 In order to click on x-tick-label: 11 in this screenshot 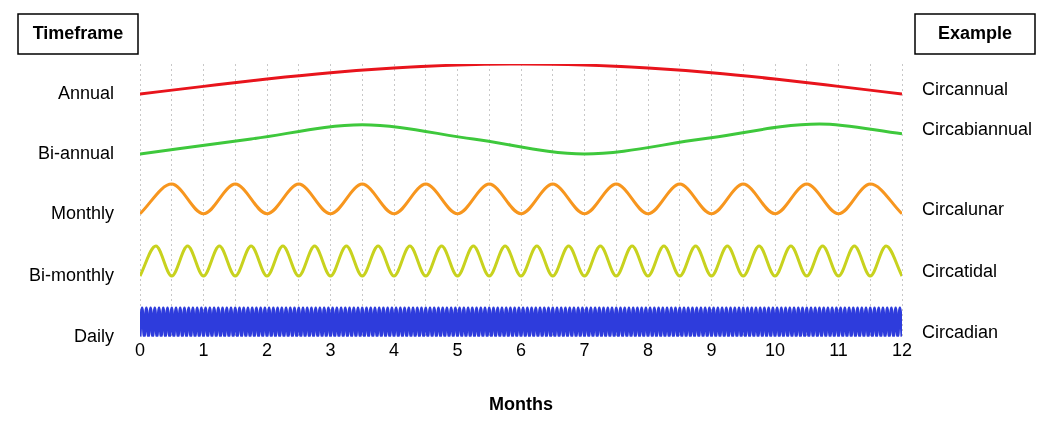, I will do `click(838, 349)`.